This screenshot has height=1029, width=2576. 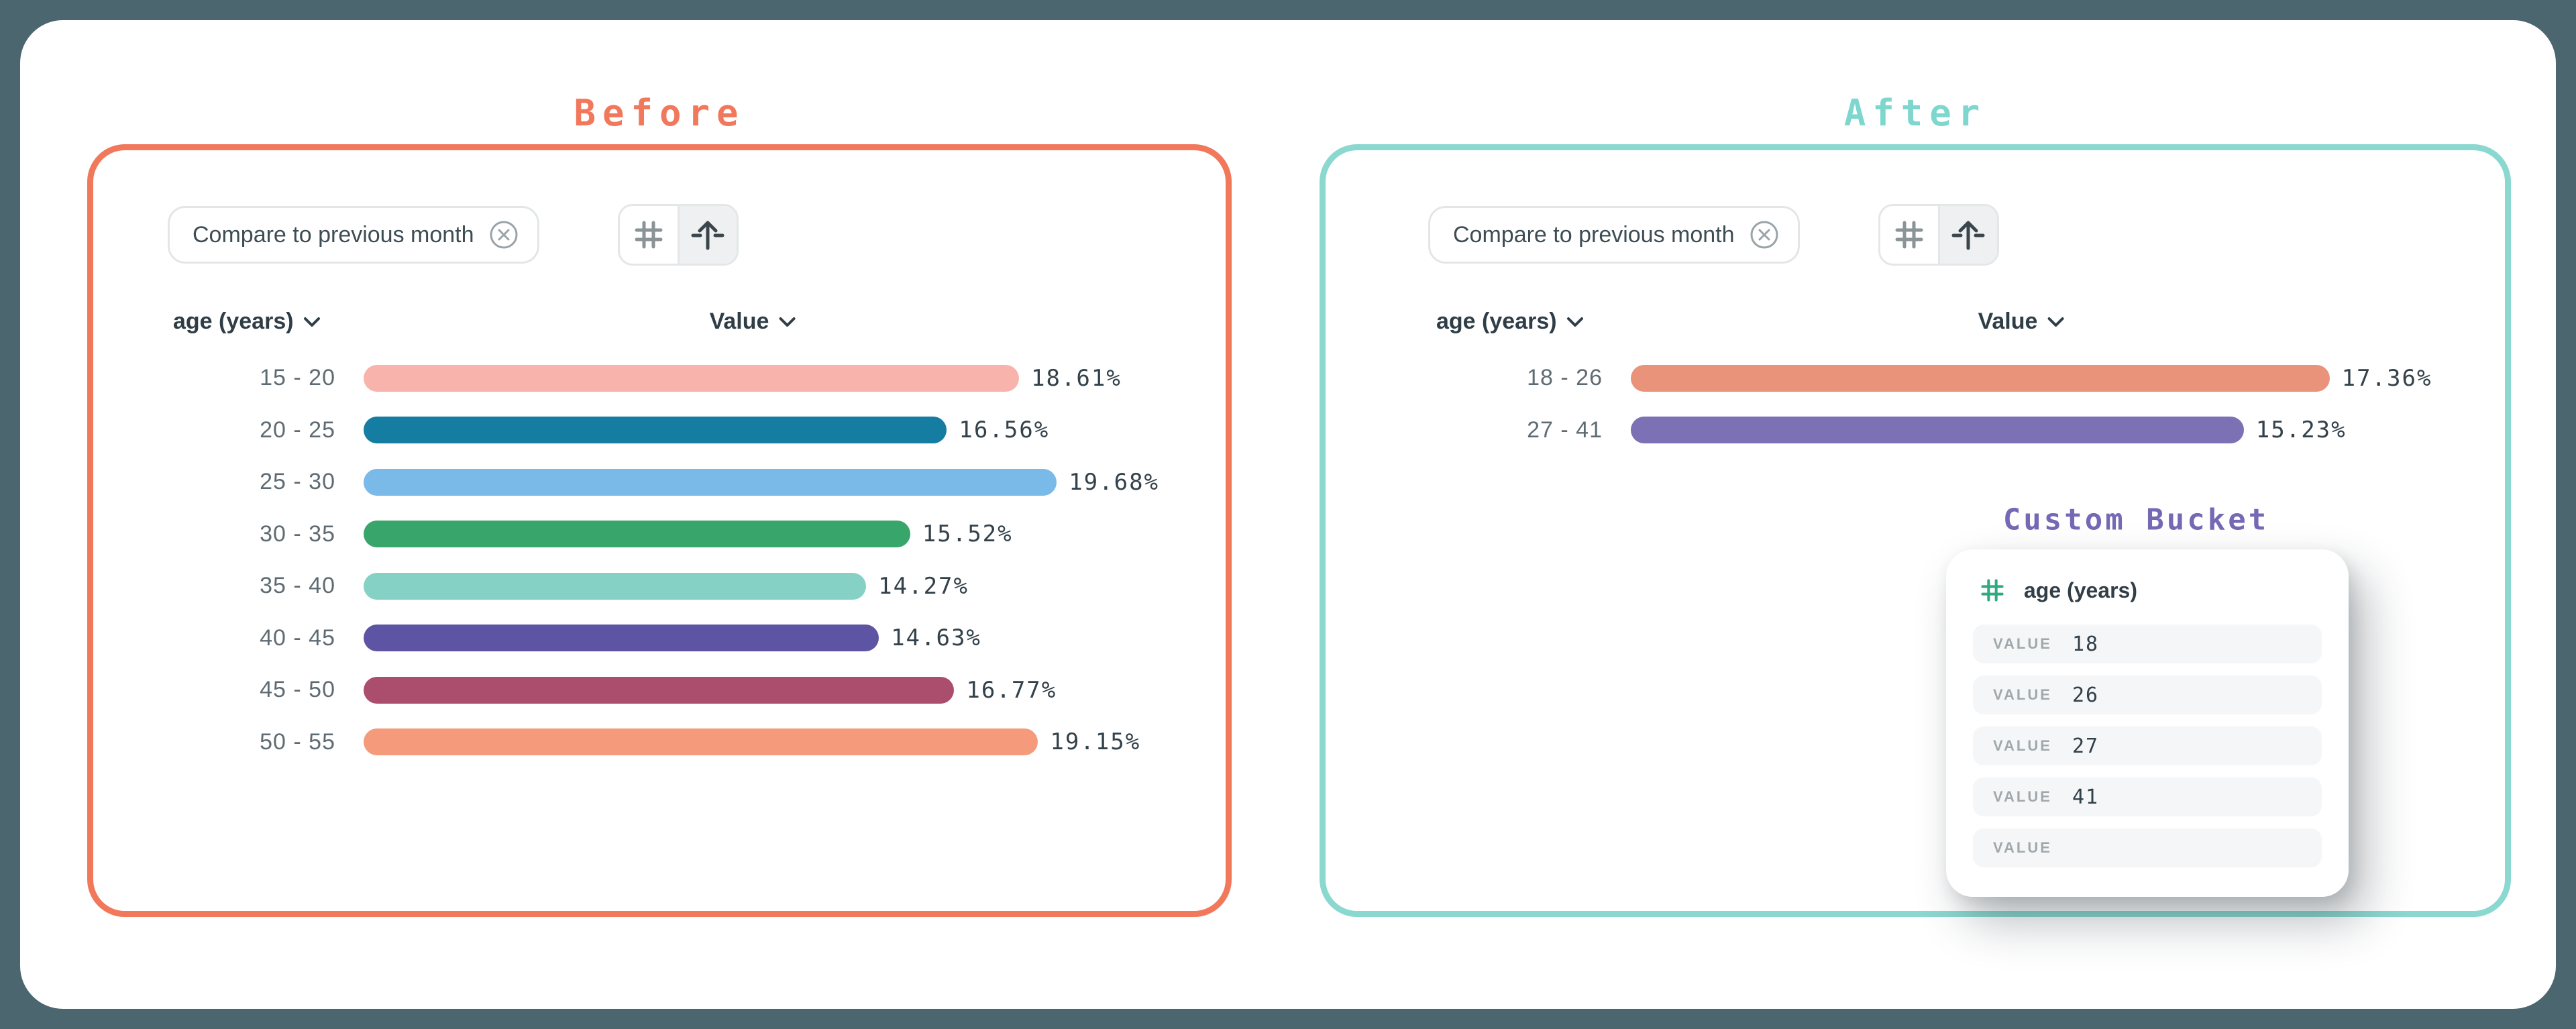 What do you see at coordinates (2301, 430) in the screenshot?
I see `value-percent-label: 15.23%` at bounding box center [2301, 430].